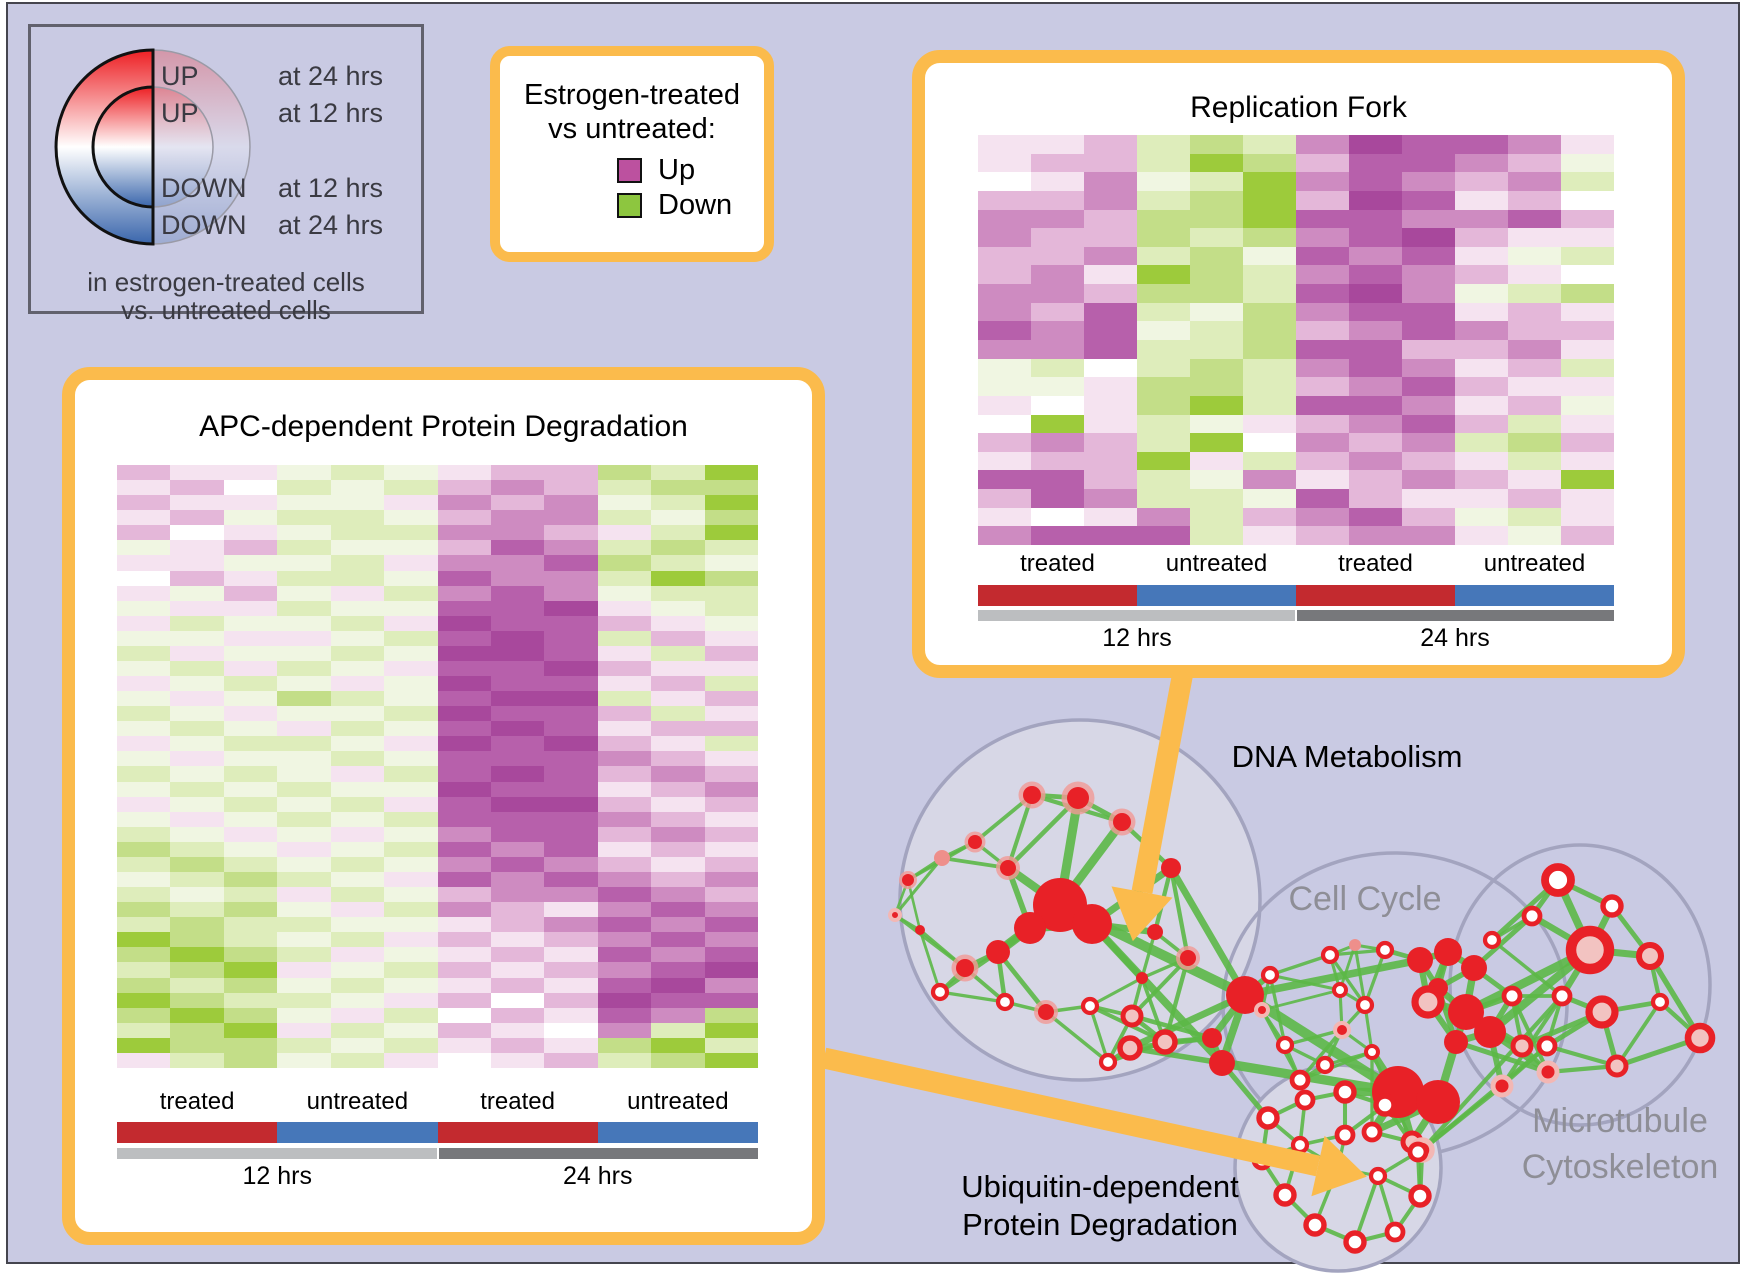  I want to click on time-bar-segment, so click(1455, 615).